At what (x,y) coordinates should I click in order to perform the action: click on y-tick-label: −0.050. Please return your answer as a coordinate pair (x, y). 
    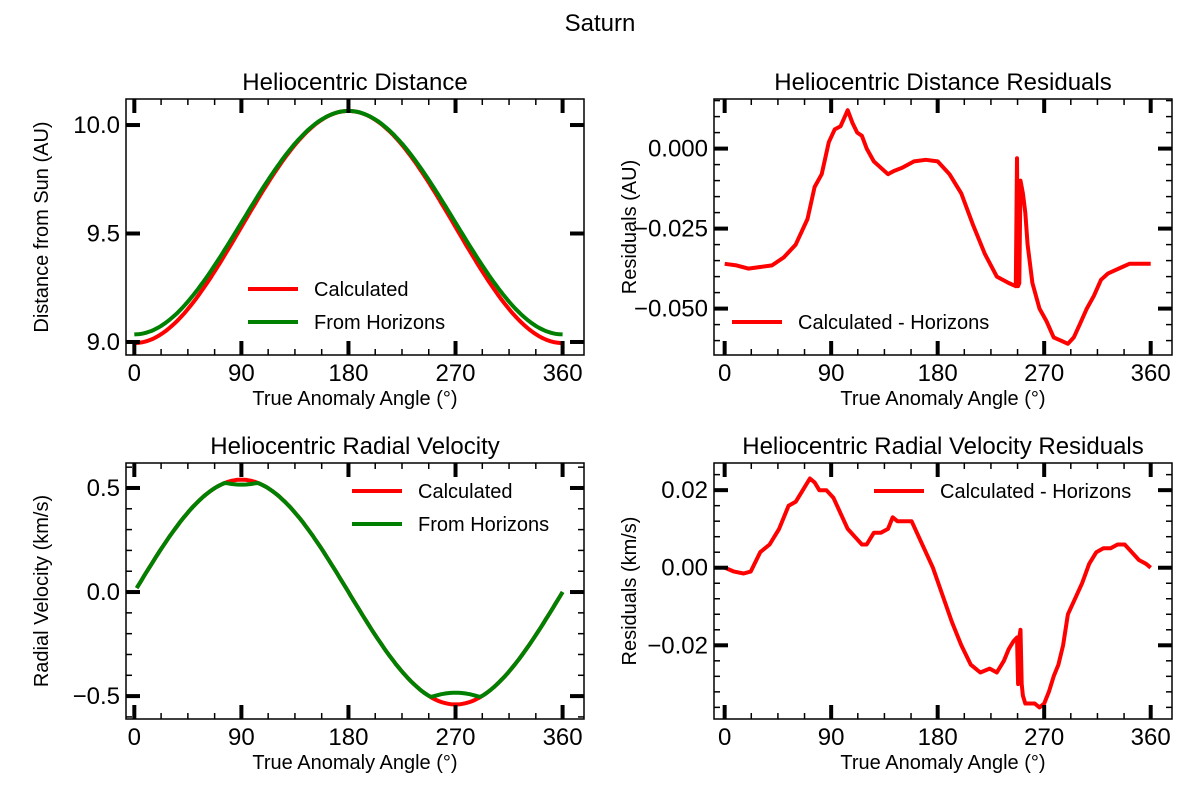
    Looking at the image, I should click on (671, 309).